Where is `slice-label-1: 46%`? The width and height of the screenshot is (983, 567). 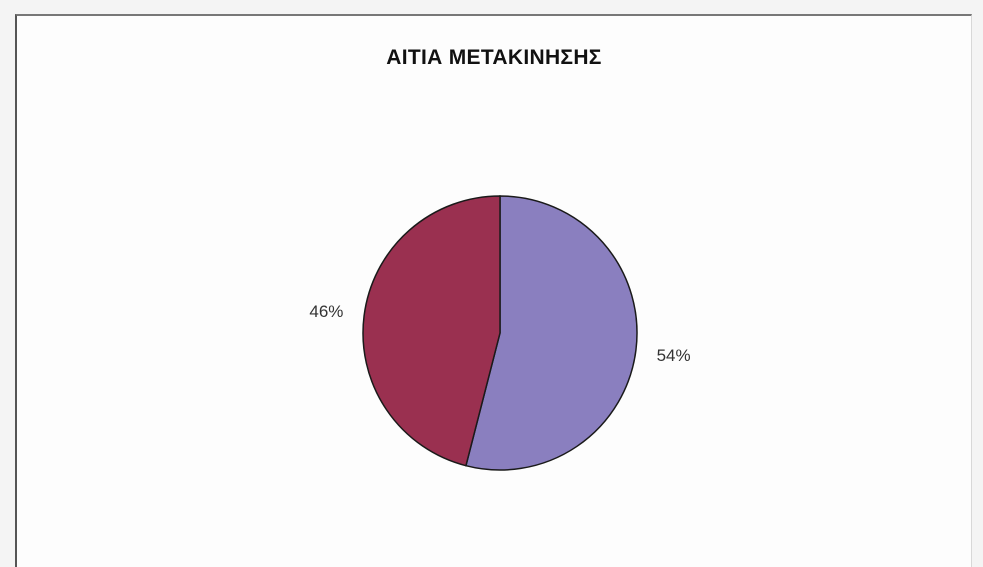
slice-label-1: 46% is located at coordinates (326, 311).